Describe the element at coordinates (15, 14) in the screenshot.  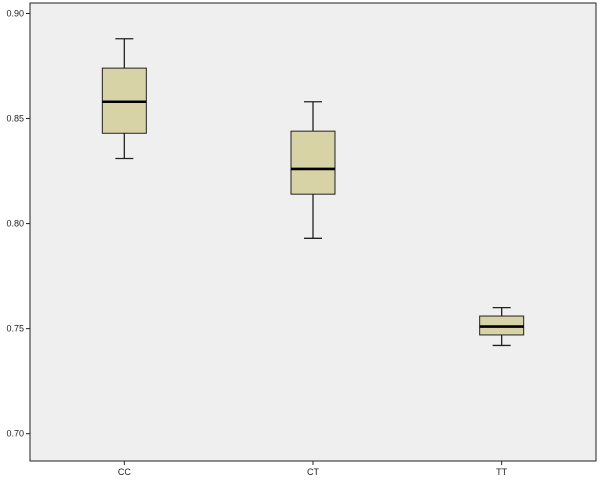
I see `y-tick-label: 0.90` at that location.